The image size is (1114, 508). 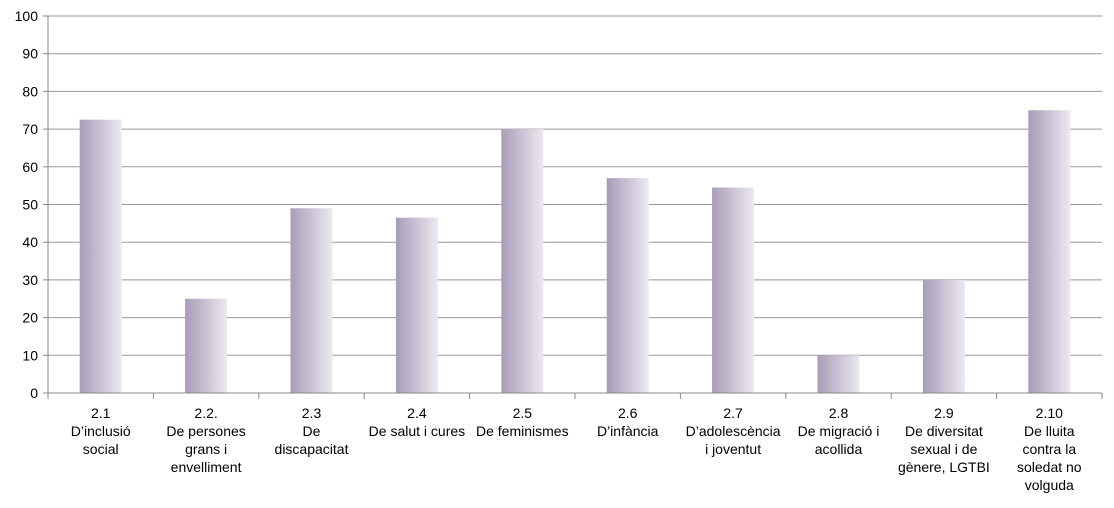 What do you see at coordinates (205, 413) in the screenshot?
I see `x-category-label-line: 2.2.` at bounding box center [205, 413].